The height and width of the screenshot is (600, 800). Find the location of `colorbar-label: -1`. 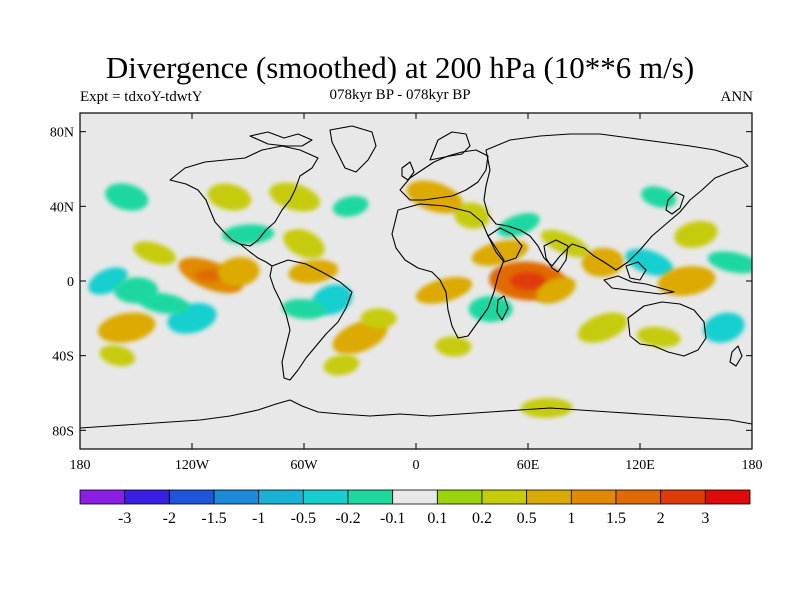

colorbar-label: -1 is located at coordinates (258, 518).